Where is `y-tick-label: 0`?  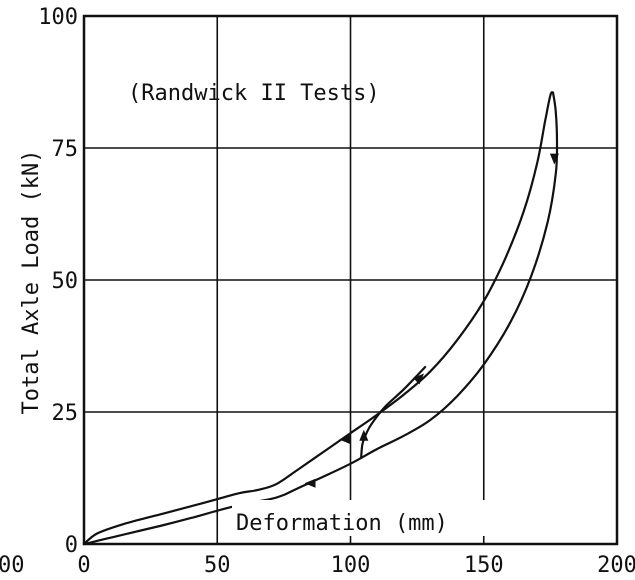
y-tick-label: 0 is located at coordinates (71, 545).